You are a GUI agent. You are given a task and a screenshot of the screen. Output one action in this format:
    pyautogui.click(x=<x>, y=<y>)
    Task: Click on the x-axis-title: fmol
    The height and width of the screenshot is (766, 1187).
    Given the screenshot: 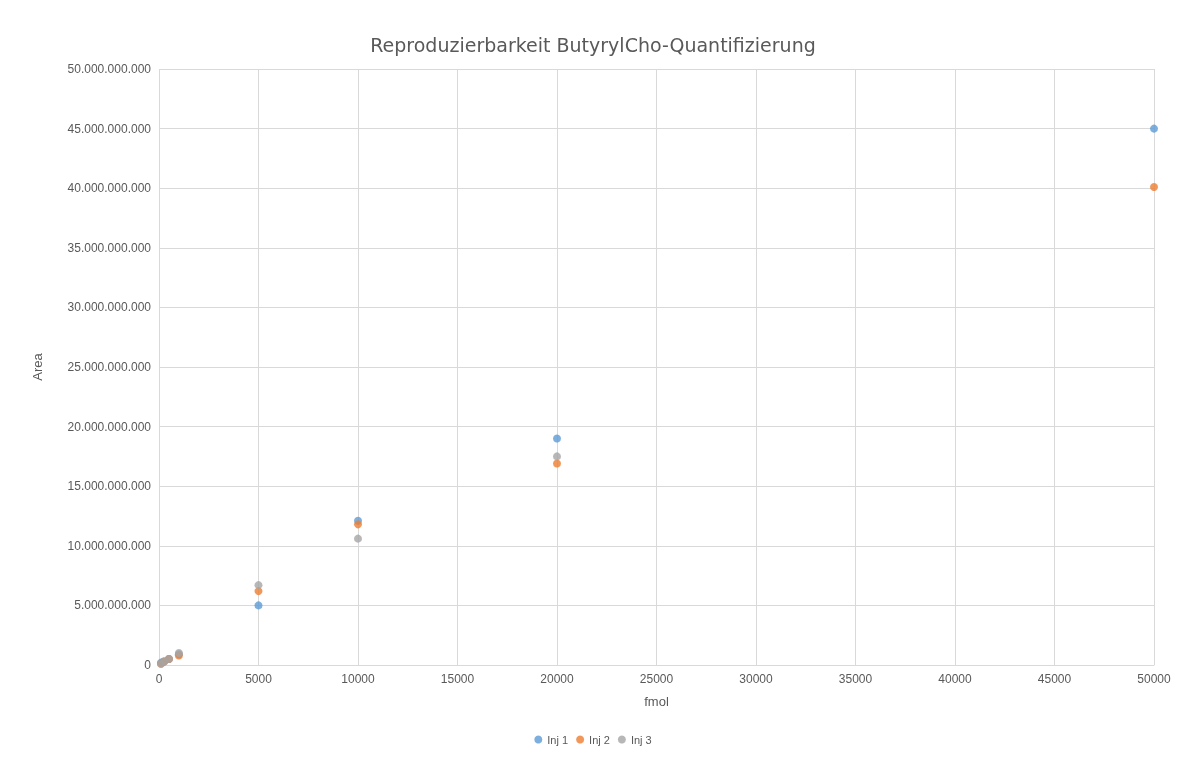 What is the action you would take?
    pyautogui.click(x=656, y=701)
    